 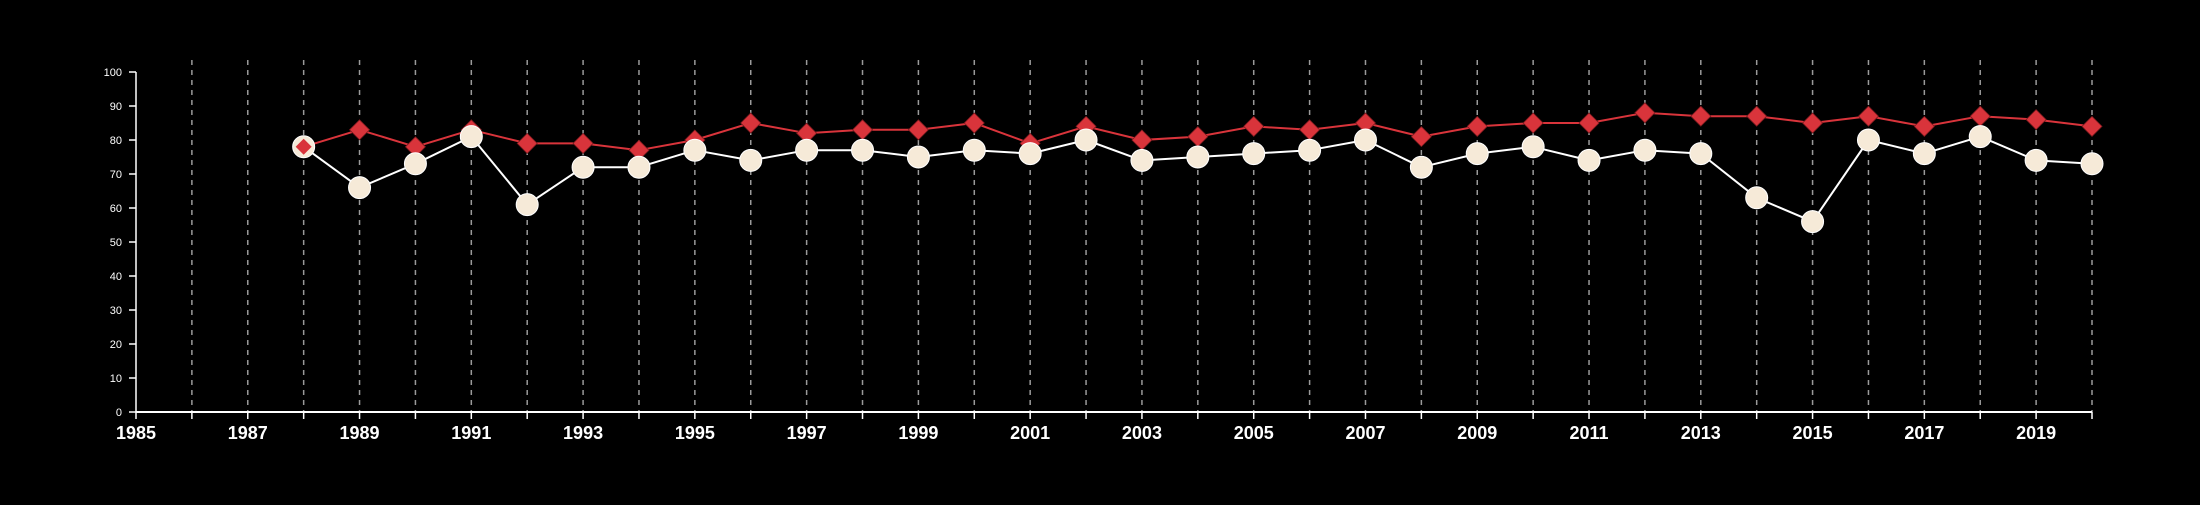 I want to click on x-tick-label: 1989, so click(x=360, y=433).